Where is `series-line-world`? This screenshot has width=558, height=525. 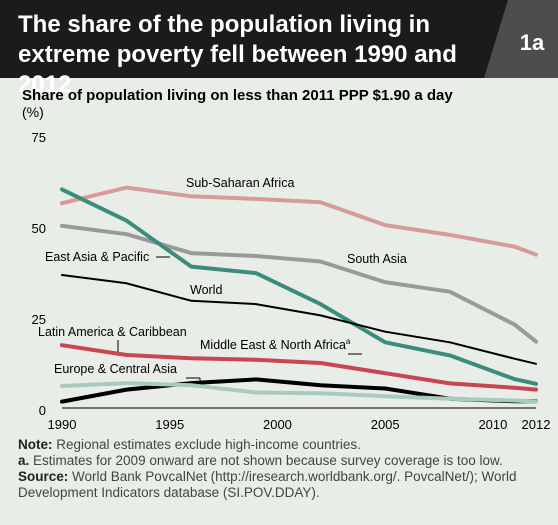 series-line-world is located at coordinates (299, 319).